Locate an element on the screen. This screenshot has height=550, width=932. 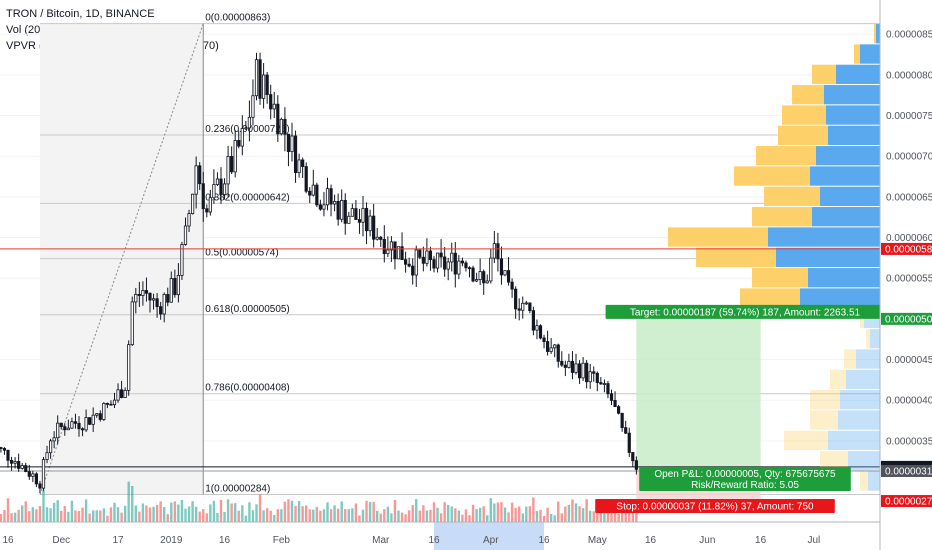
fib-level-label: 0(0.00000863) is located at coordinates (237, 18).